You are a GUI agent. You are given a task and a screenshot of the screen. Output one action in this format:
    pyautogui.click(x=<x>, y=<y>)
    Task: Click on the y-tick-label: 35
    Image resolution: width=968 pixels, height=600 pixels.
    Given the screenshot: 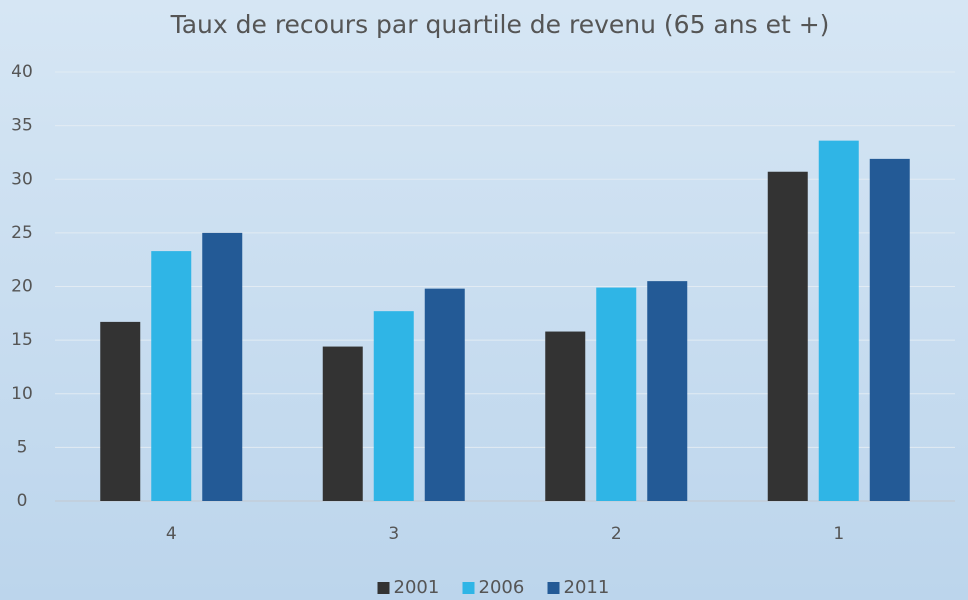 What is the action you would take?
    pyautogui.click(x=22, y=126)
    